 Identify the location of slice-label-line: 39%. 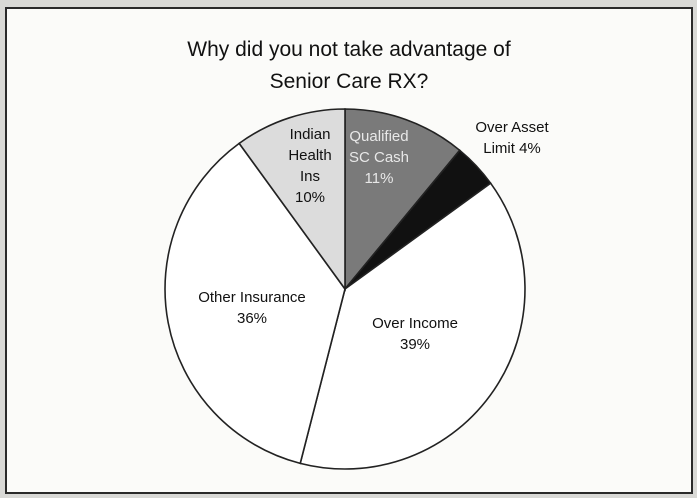
(415, 344).